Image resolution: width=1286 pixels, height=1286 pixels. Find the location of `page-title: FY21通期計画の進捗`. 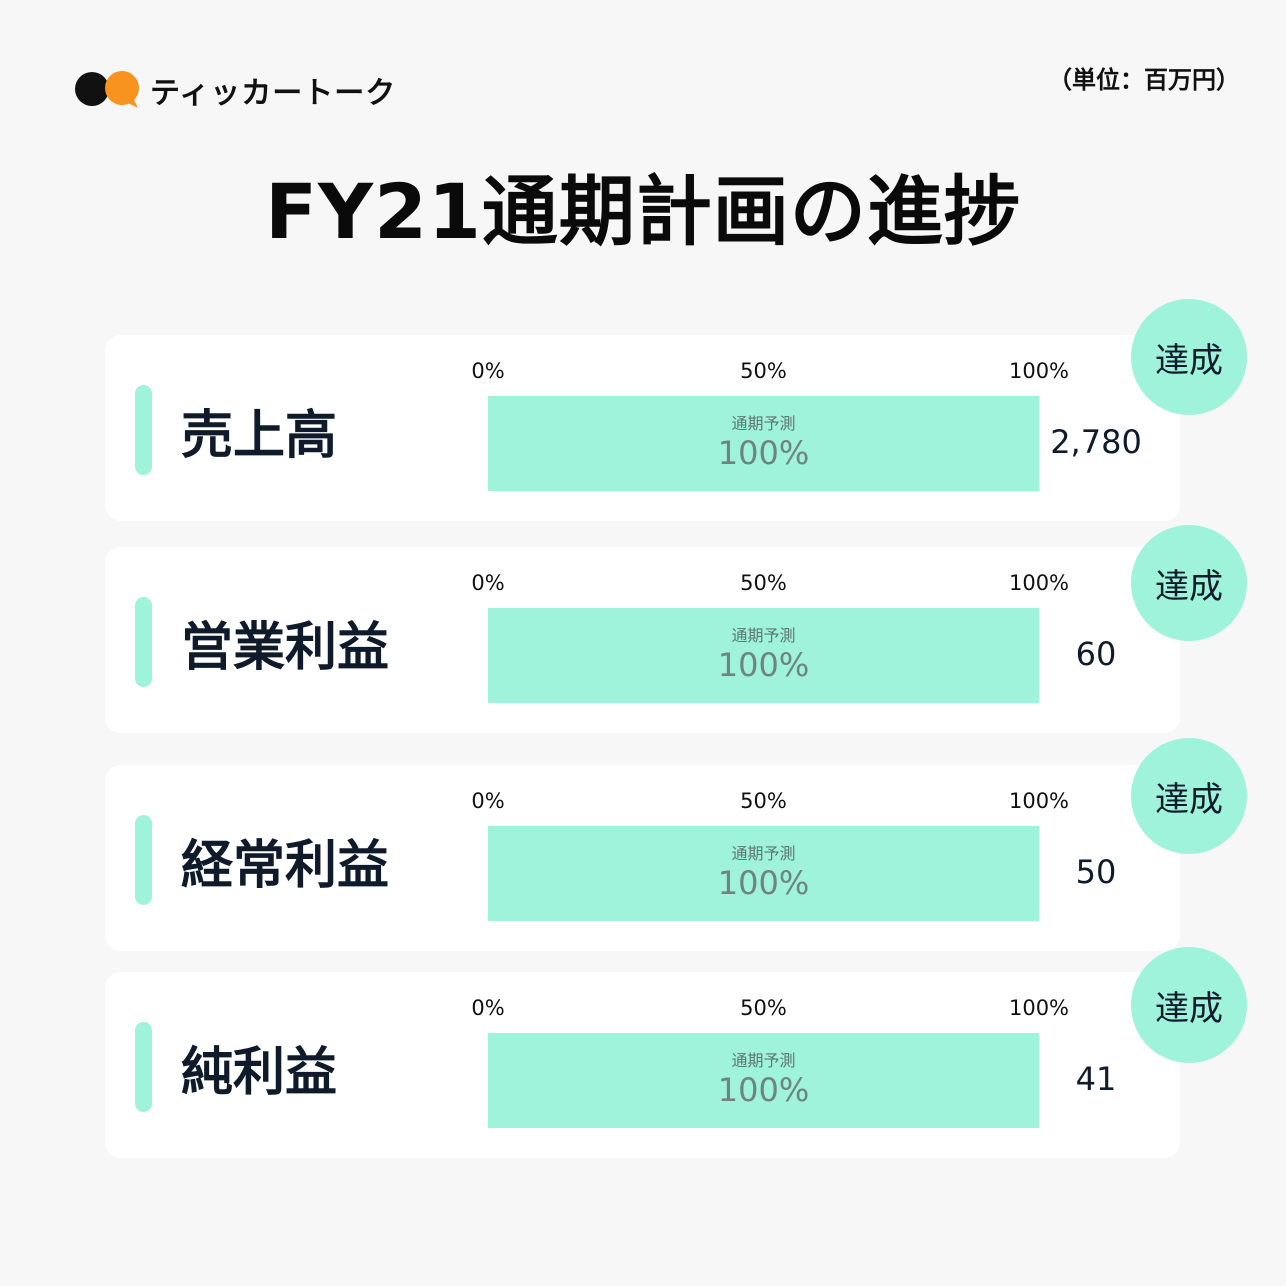

page-title: FY21通期計画の進捗 is located at coordinates (643, 211).